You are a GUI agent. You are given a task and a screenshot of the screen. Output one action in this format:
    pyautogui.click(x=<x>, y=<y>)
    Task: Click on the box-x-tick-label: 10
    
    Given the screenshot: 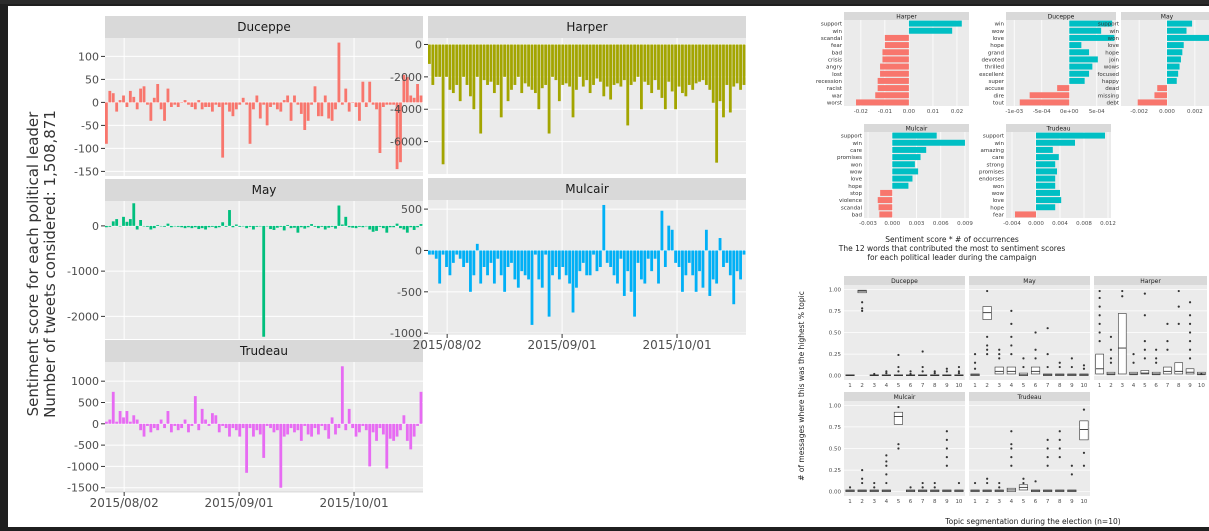 What is the action you would take?
    pyautogui.click(x=958, y=386)
    